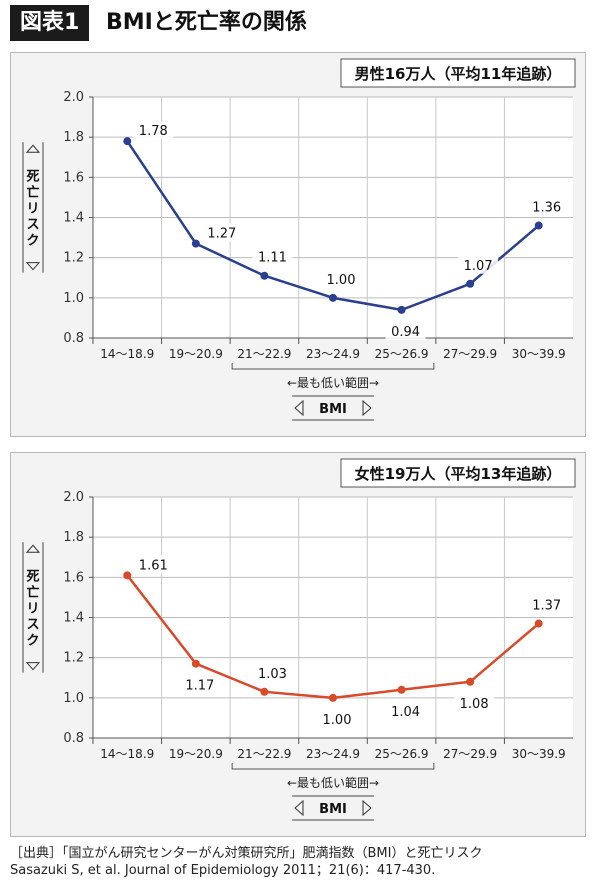 The width and height of the screenshot is (600, 889). I want to click on data-label: 1.61, so click(153, 565).